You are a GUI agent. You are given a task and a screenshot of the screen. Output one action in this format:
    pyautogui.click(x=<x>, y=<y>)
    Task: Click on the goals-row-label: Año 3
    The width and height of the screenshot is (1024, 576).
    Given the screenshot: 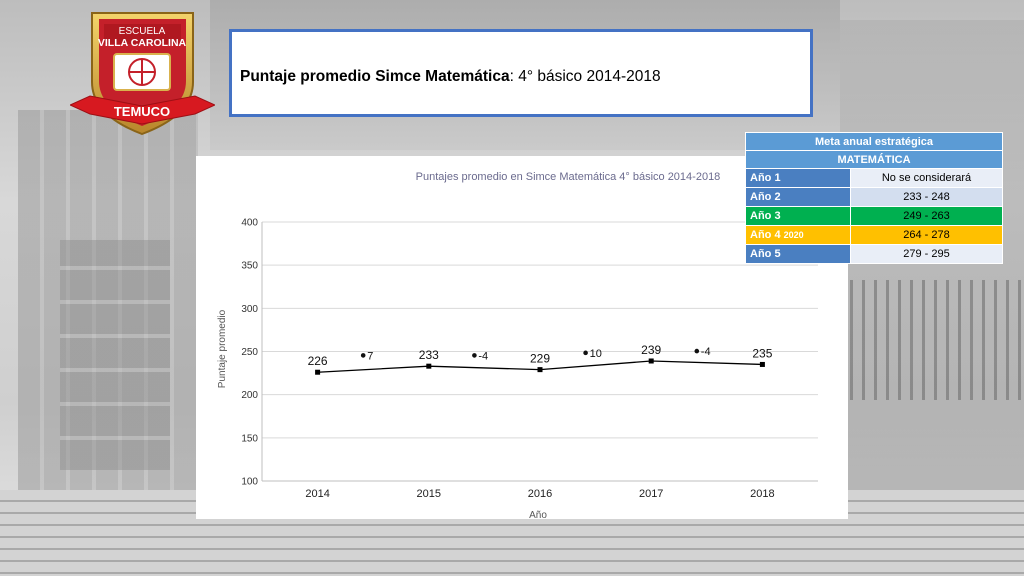 What is the action you would take?
    pyautogui.click(x=798, y=216)
    